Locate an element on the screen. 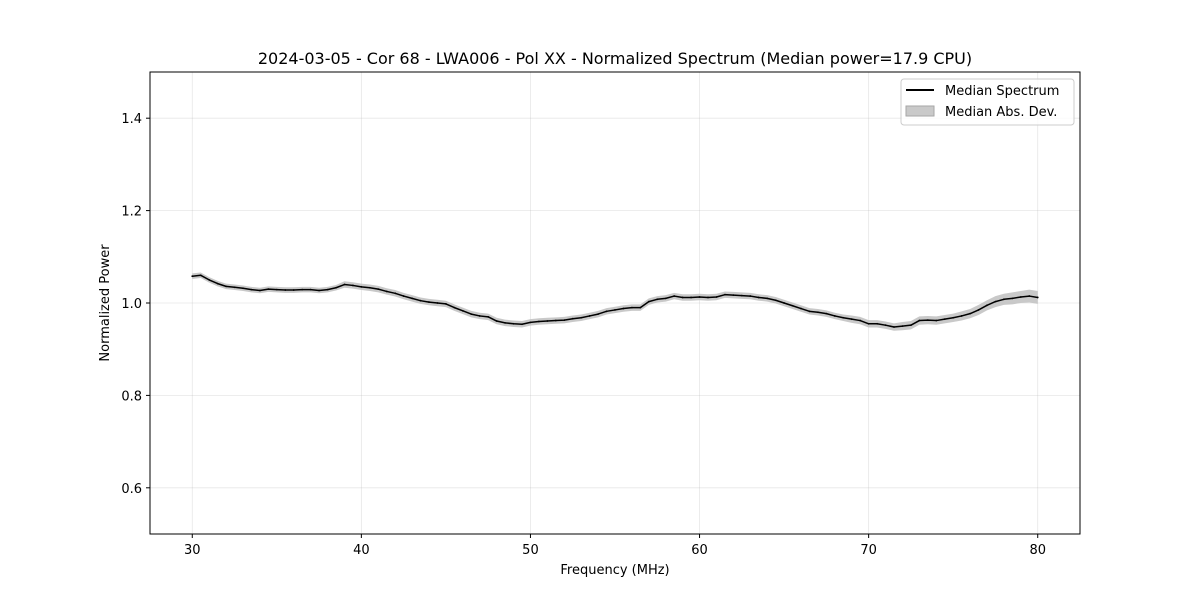 This screenshot has width=1200, height=600. mad-band-layer is located at coordinates (615, 301).